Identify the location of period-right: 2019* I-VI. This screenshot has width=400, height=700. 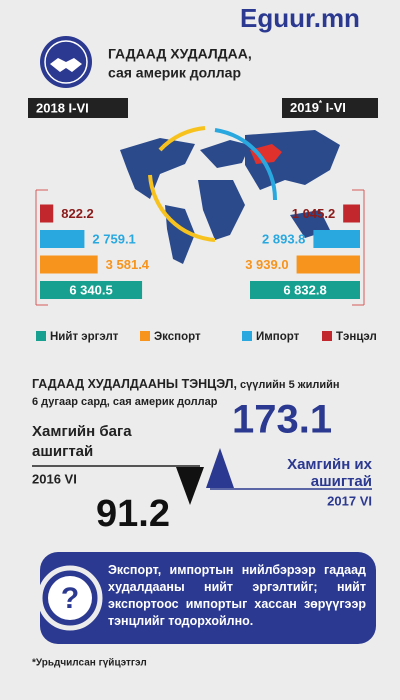
(318, 107).